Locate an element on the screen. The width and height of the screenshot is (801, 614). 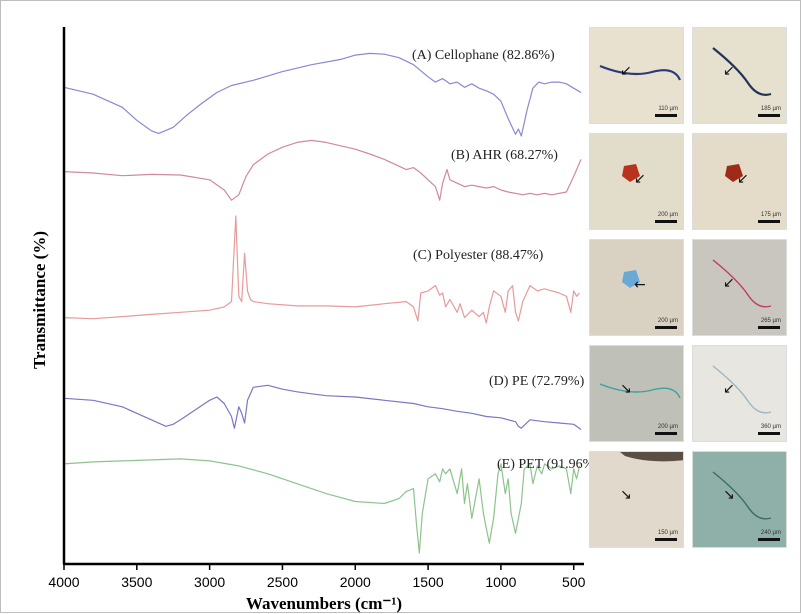
micrograph-7: ↙ 360 µm is located at coordinates (739, 393).